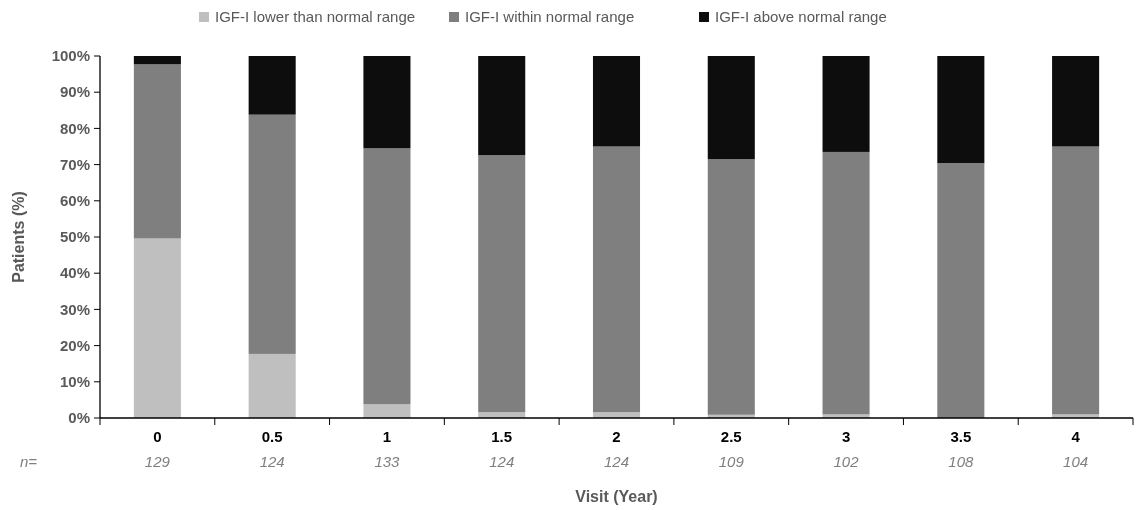 The width and height of the screenshot is (1148, 510). Describe the element at coordinates (70, 56) in the screenshot. I see `y-tick-label: 100%` at that location.